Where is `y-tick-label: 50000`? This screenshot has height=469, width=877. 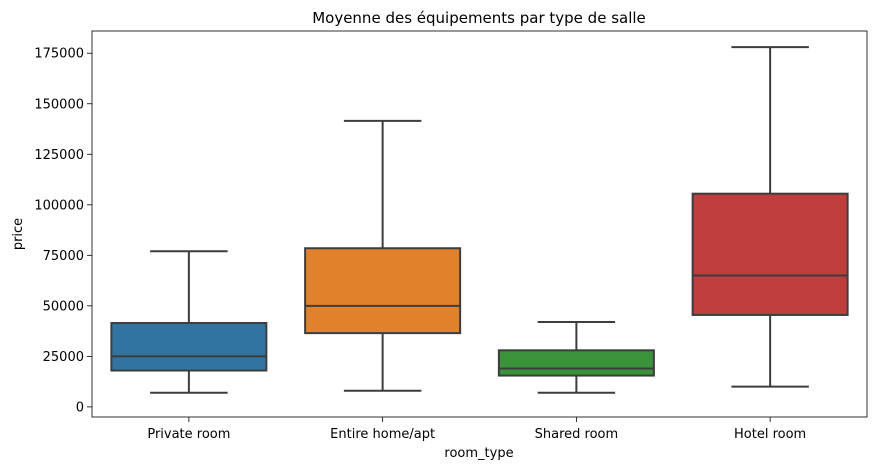 y-tick-label: 50000 is located at coordinates (63, 306).